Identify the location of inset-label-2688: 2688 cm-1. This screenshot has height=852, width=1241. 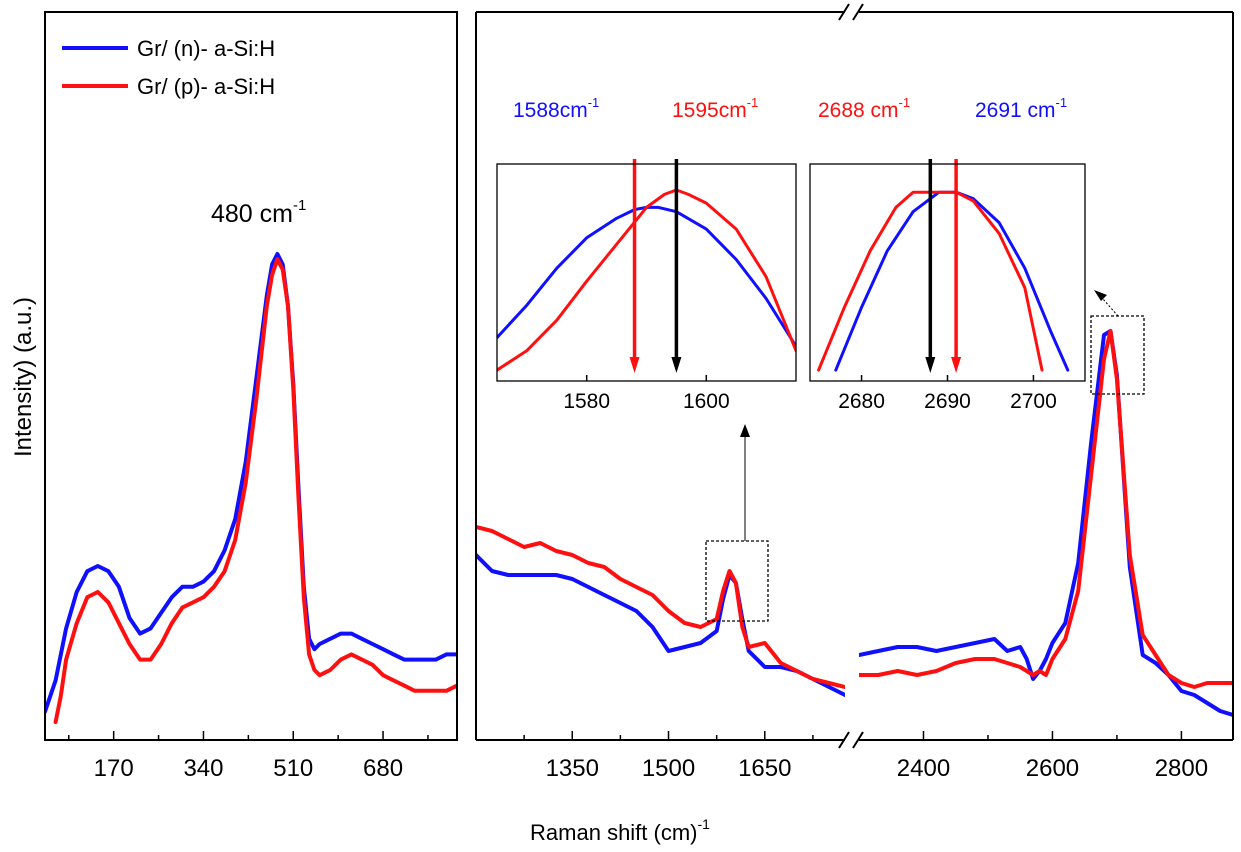
(864, 108).